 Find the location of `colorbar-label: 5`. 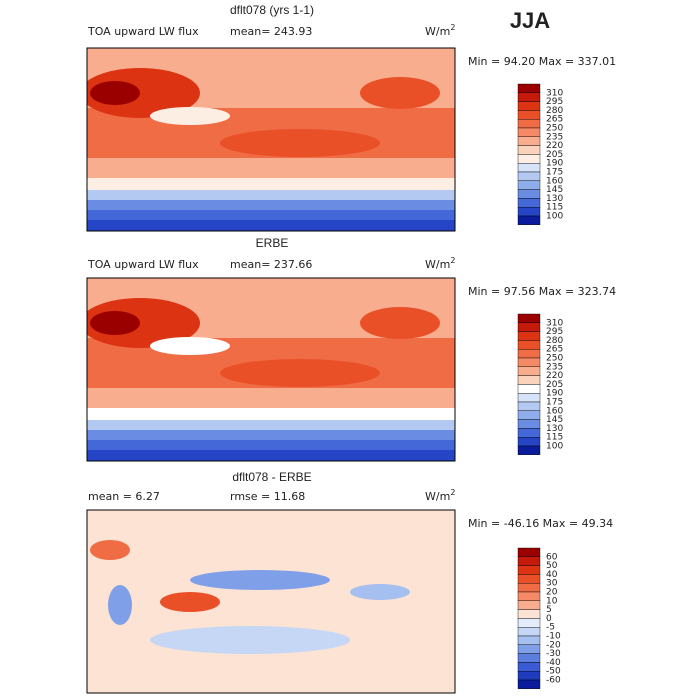

colorbar-label: 5 is located at coordinates (549, 610).